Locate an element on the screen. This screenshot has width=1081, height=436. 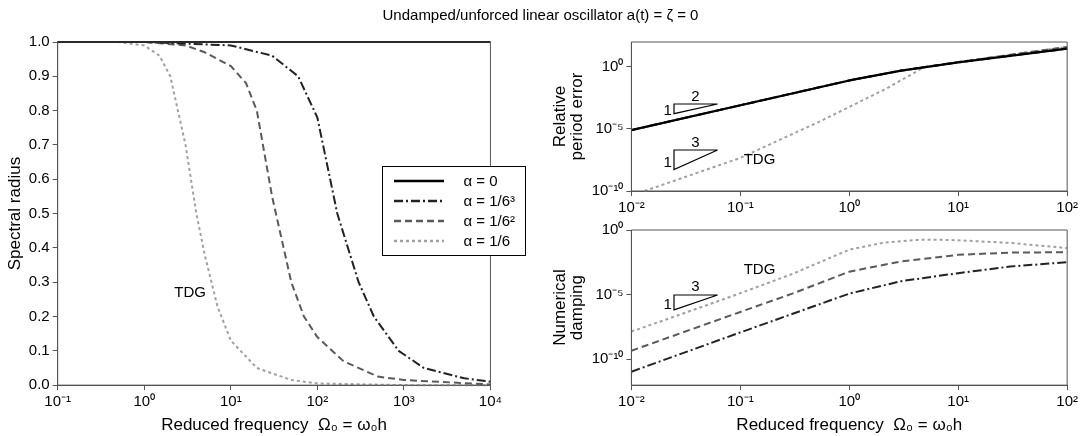
y-axis-title: Numerical damping is located at coordinates (568, 307).